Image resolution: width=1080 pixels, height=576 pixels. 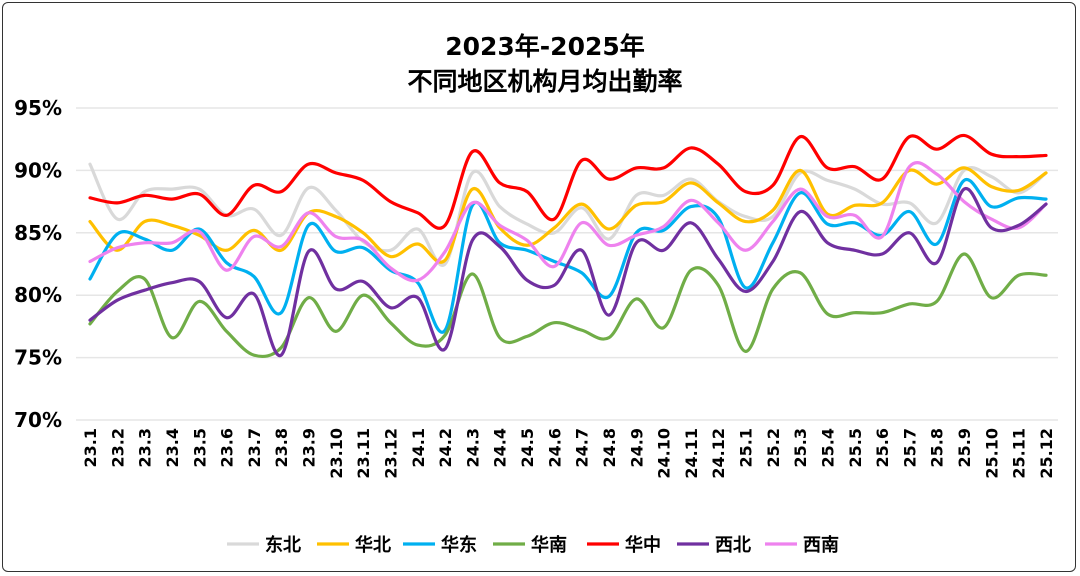 What do you see at coordinates (991, 453) in the screenshot?
I see `x-tick-label: 25.10` at bounding box center [991, 453].